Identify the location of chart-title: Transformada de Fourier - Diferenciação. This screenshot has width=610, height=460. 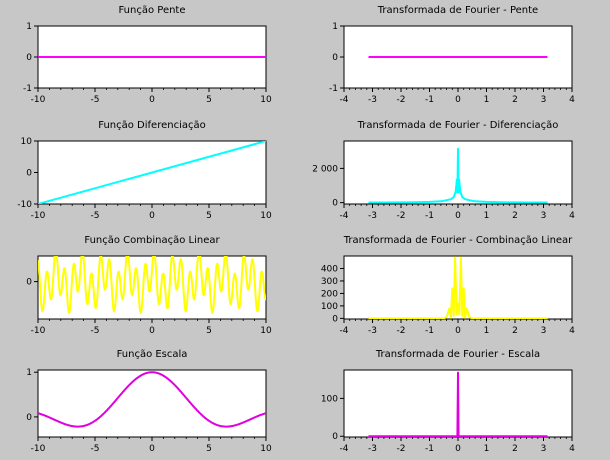
(458, 125).